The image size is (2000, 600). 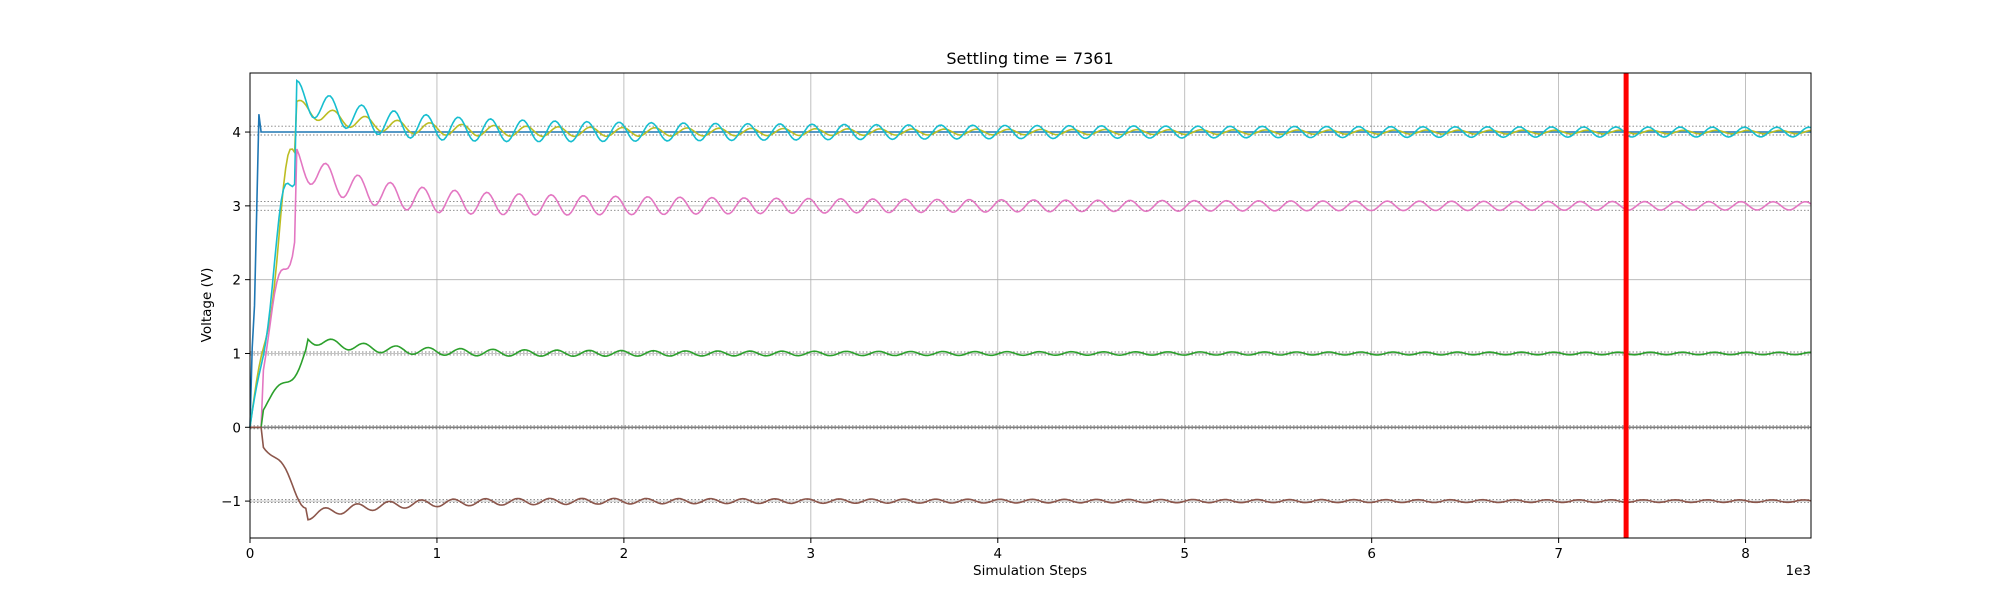 What do you see at coordinates (236, 133) in the screenshot?
I see `y-tick-label: 4` at bounding box center [236, 133].